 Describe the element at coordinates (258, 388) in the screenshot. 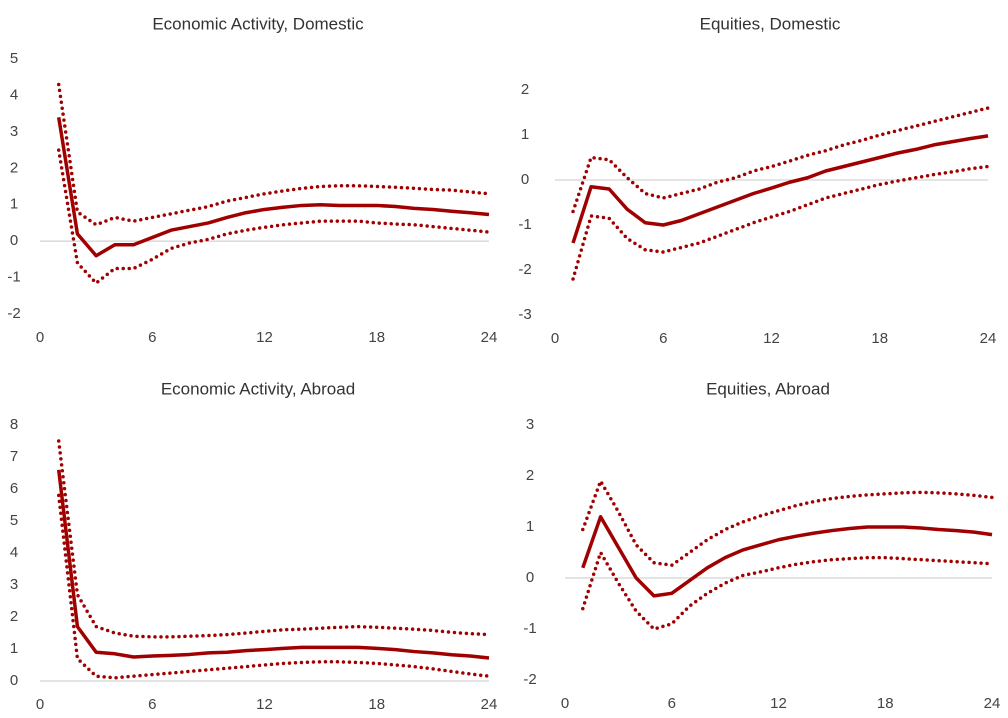

I see `panel-title: Economic Activity, Abroad` at that location.